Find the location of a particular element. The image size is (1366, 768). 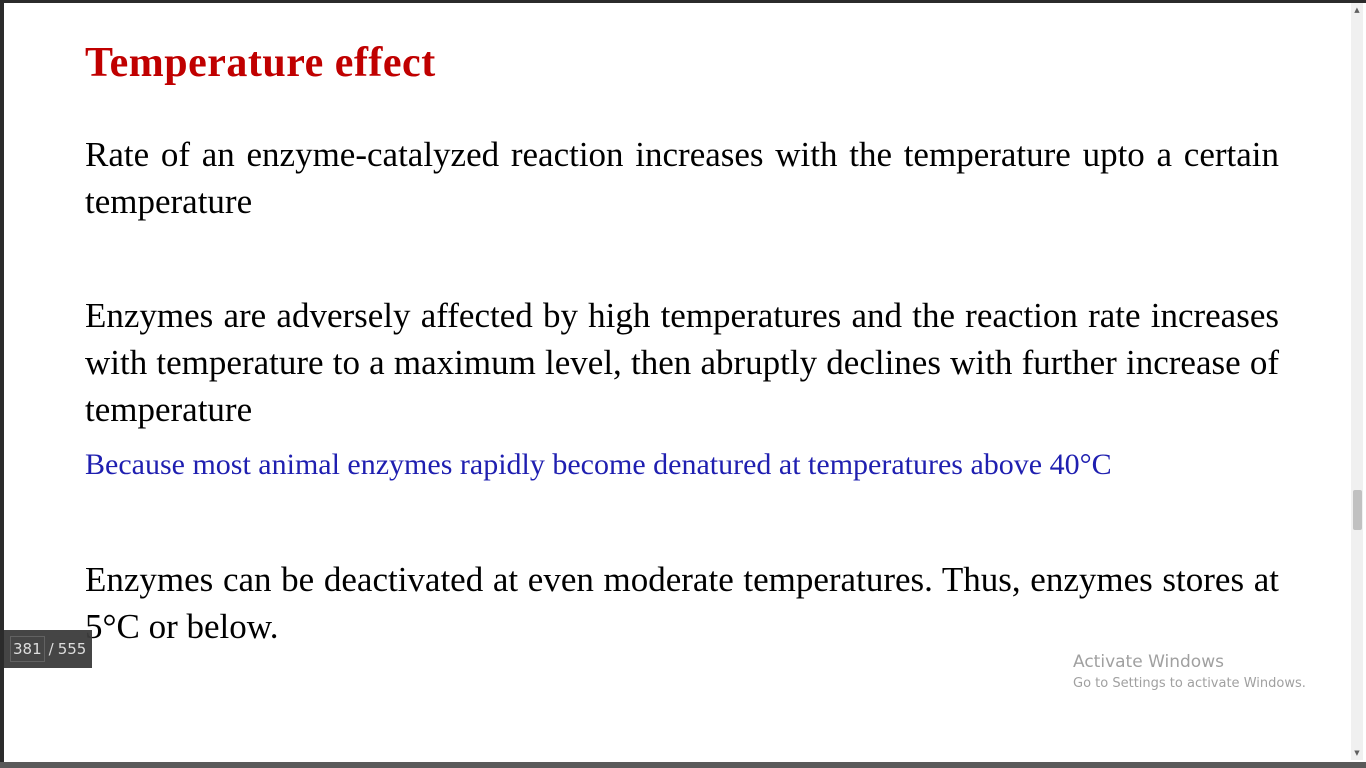

slide-title: Temperature effect is located at coordinates (260, 63).